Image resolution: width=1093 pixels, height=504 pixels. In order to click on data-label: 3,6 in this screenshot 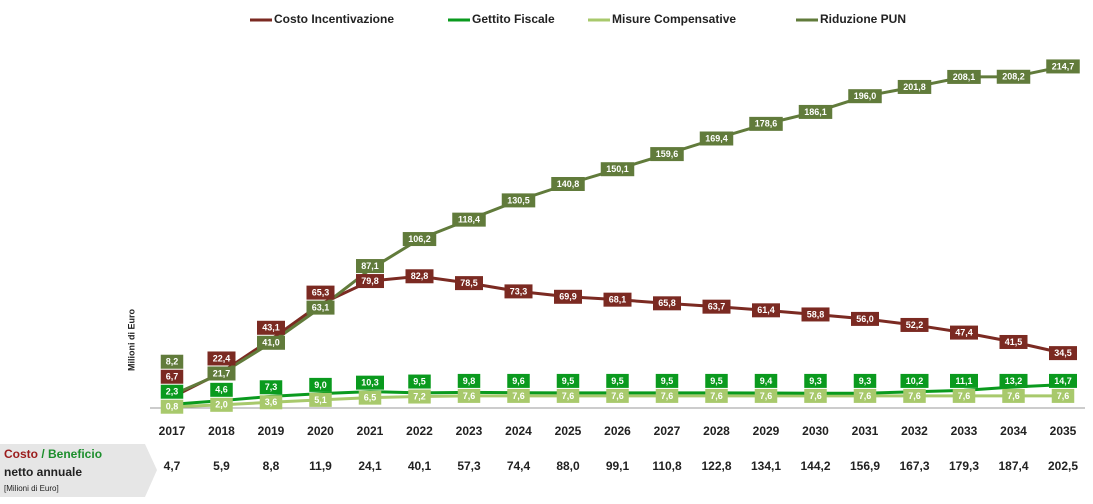, I will do `click(271, 402)`.